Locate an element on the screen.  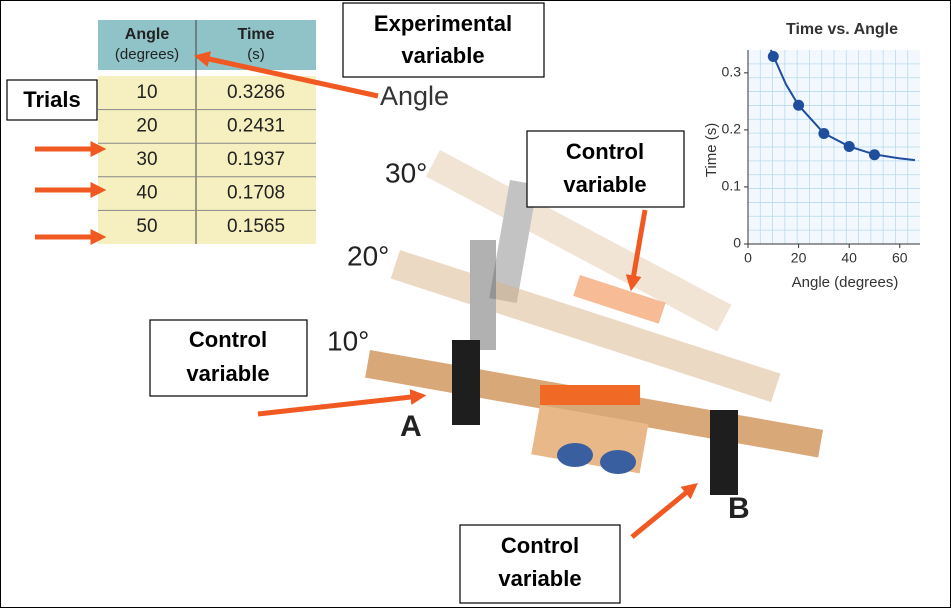
point-label: A is located at coordinates (411, 426).